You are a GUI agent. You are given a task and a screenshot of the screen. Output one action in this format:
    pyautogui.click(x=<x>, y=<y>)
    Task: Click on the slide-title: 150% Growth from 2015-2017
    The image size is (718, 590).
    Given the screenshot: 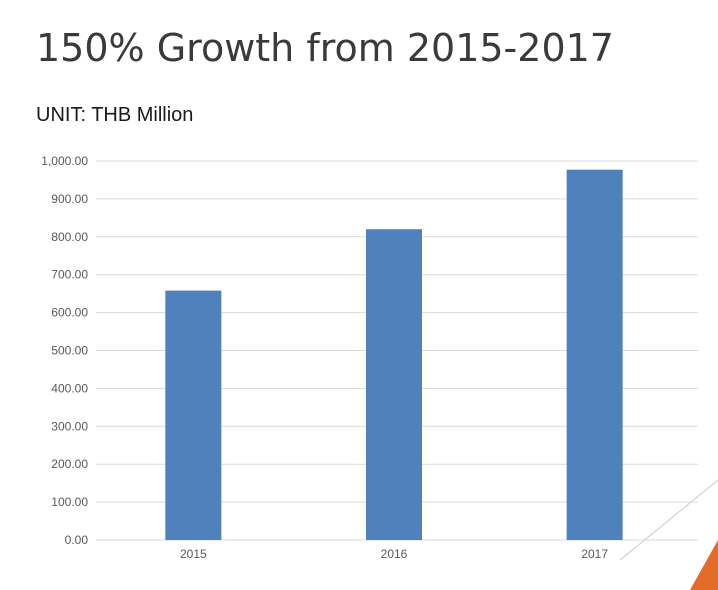 What is the action you would take?
    pyautogui.click(x=325, y=48)
    